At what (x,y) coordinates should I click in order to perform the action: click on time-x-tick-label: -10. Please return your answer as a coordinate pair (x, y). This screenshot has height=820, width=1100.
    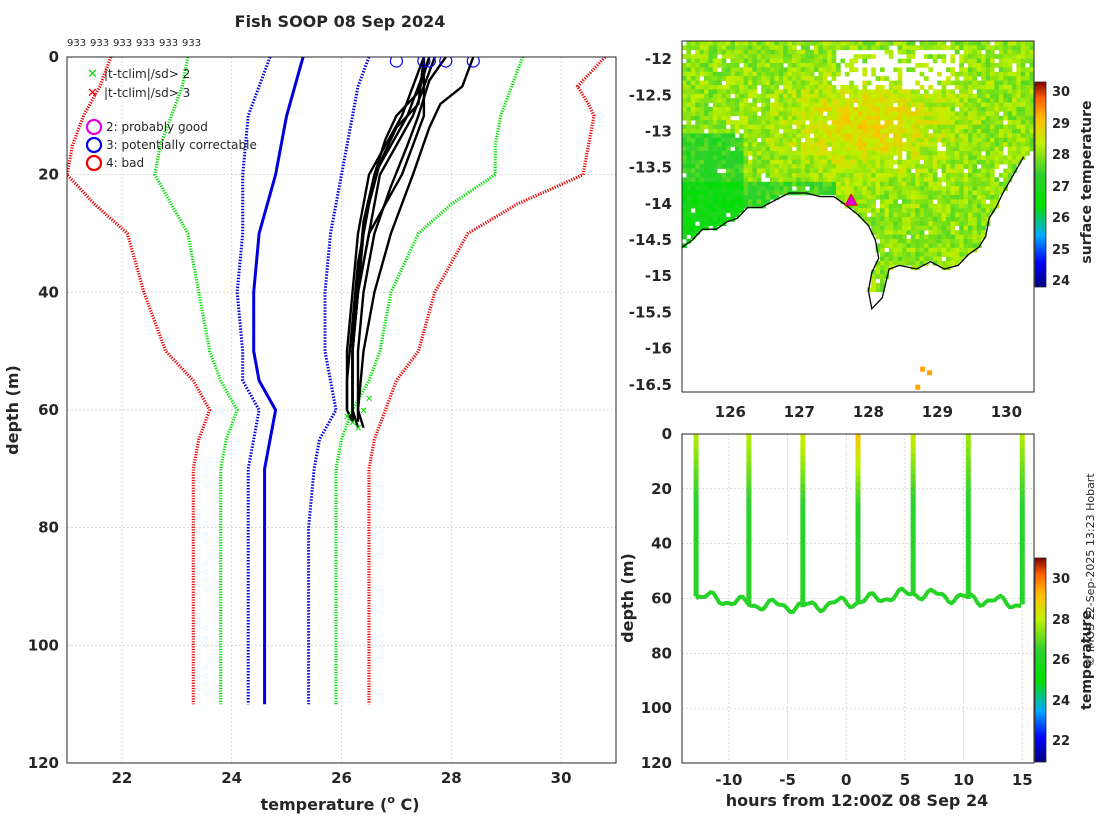
    Looking at the image, I should click on (728, 780).